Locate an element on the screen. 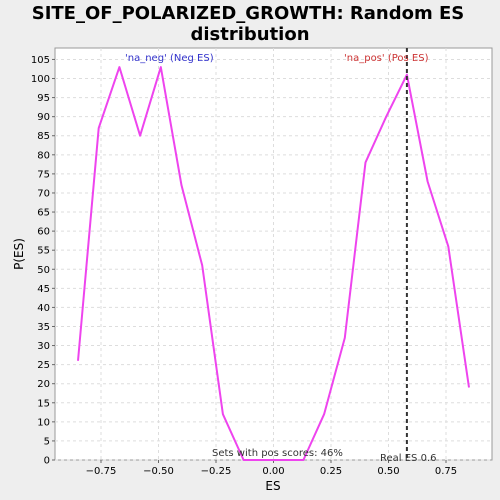 The height and width of the screenshot is (500, 500). y-tick-label: 15 is located at coordinates (43, 403).